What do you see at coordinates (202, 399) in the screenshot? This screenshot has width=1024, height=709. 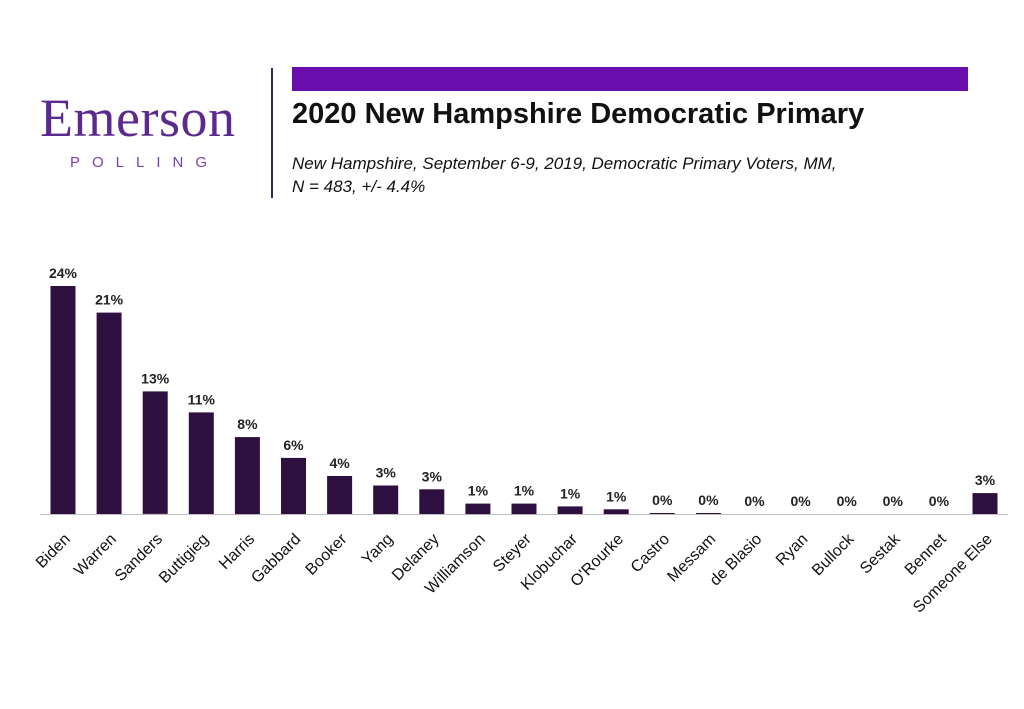 I see `value-label: 11%` at bounding box center [202, 399].